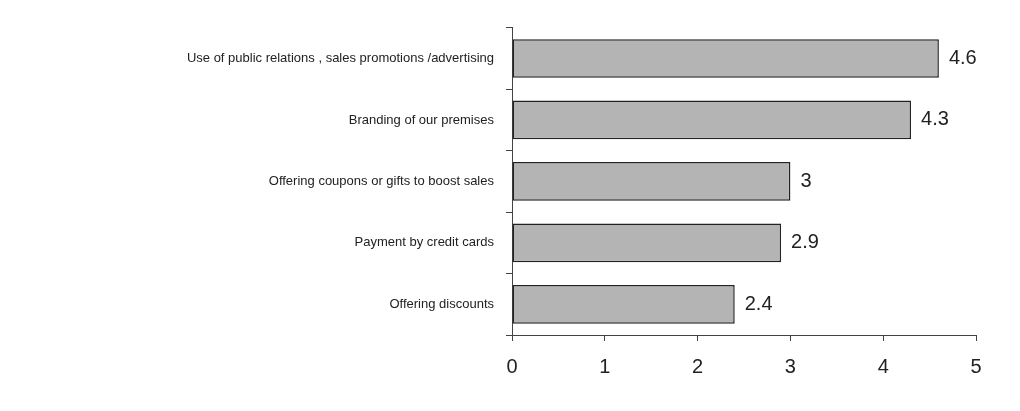 The height and width of the screenshot is (411, 1020). Describe the element at coordinates (935, 118) in the screenshot. I see `data-label: 4.3` at that location.